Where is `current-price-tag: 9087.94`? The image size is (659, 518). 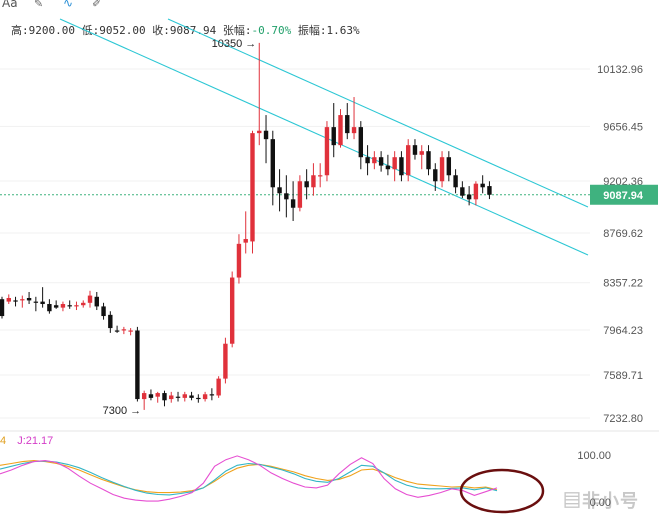
current-price-tag: 9087.94 is located at coordinates (624, 194).